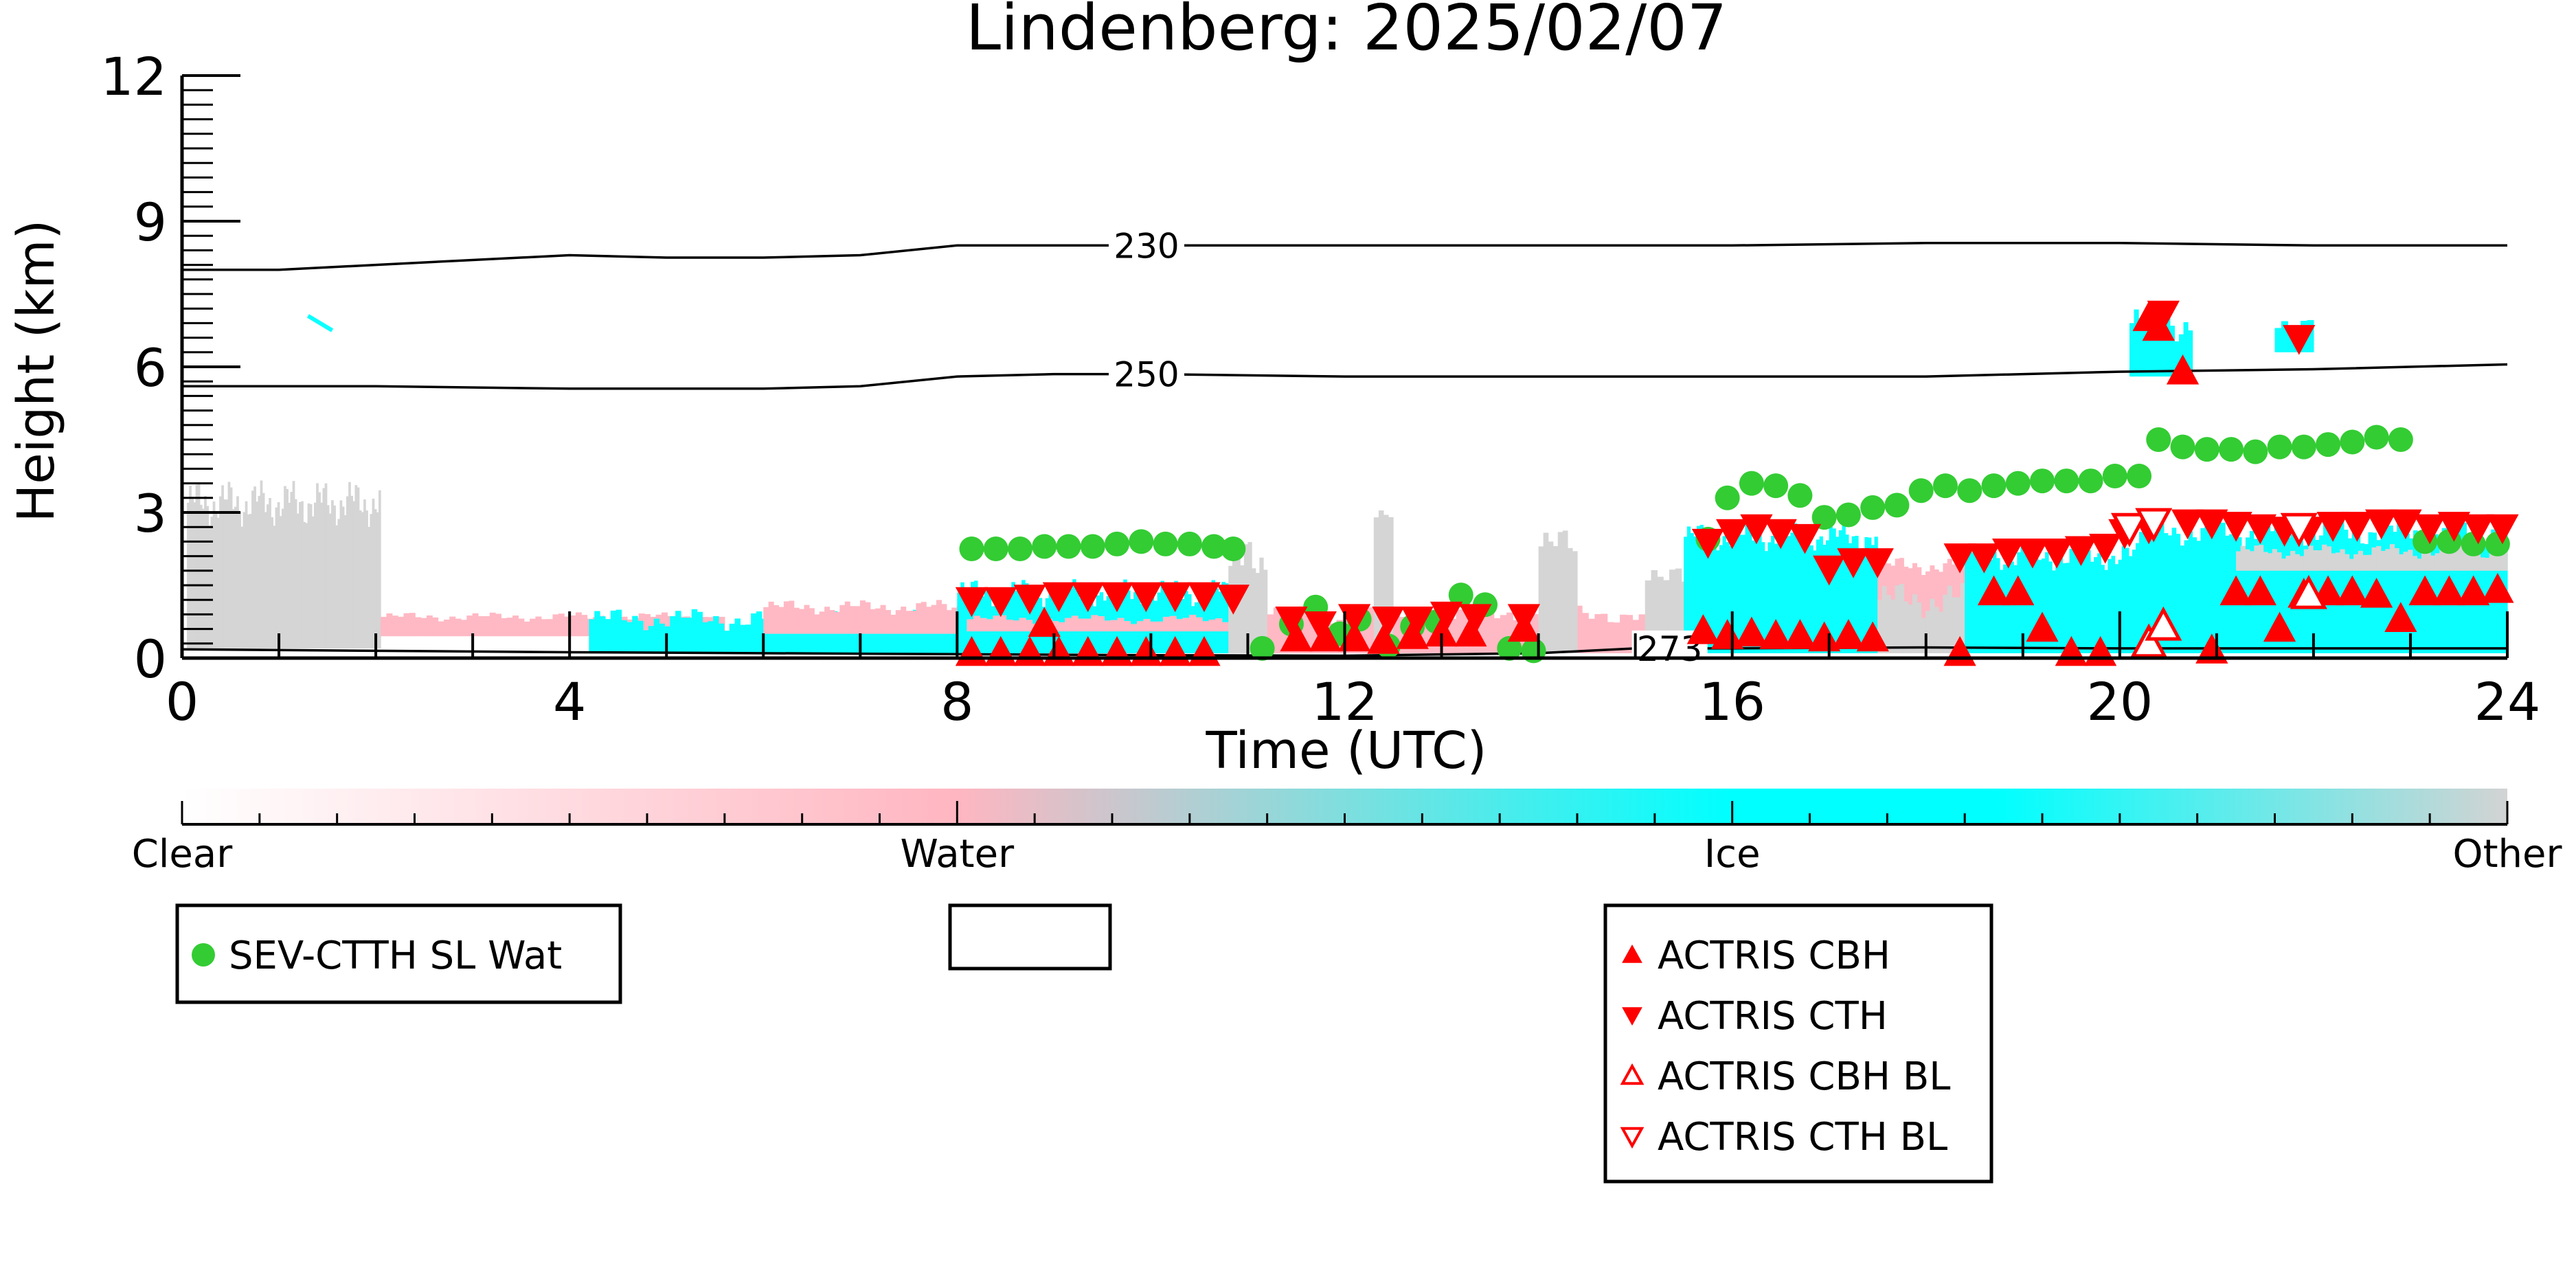 Image resolution: width=2576 pixels, height=1288 pixels. Describe the element at coordinates (2161, 342) in the screenshot. I see `ice-cloud-high` at that location.